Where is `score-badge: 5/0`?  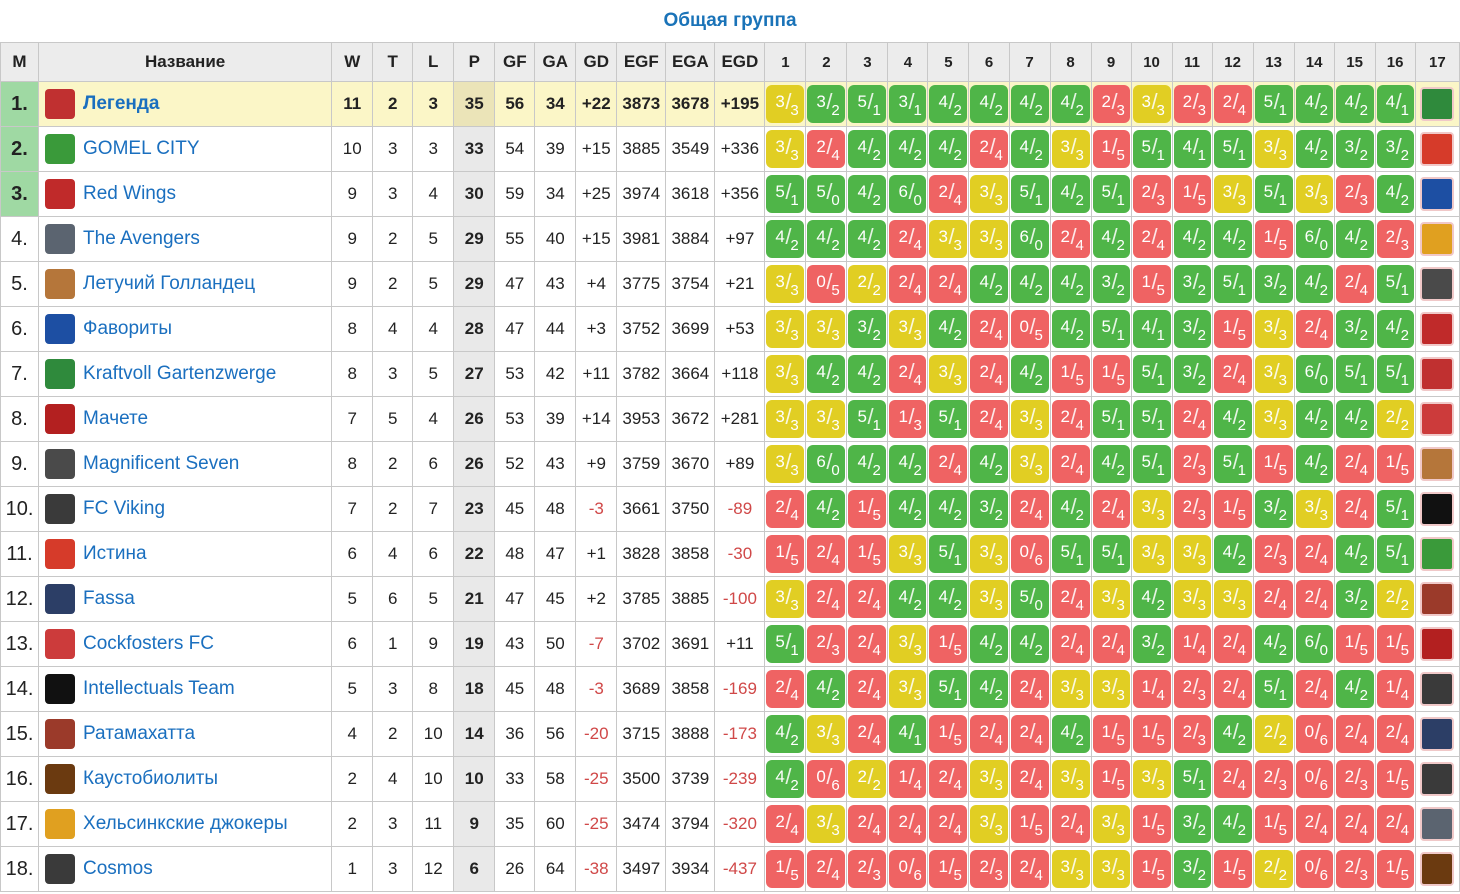
score-badge: 5/0 is located at coordinates (1029, 599).